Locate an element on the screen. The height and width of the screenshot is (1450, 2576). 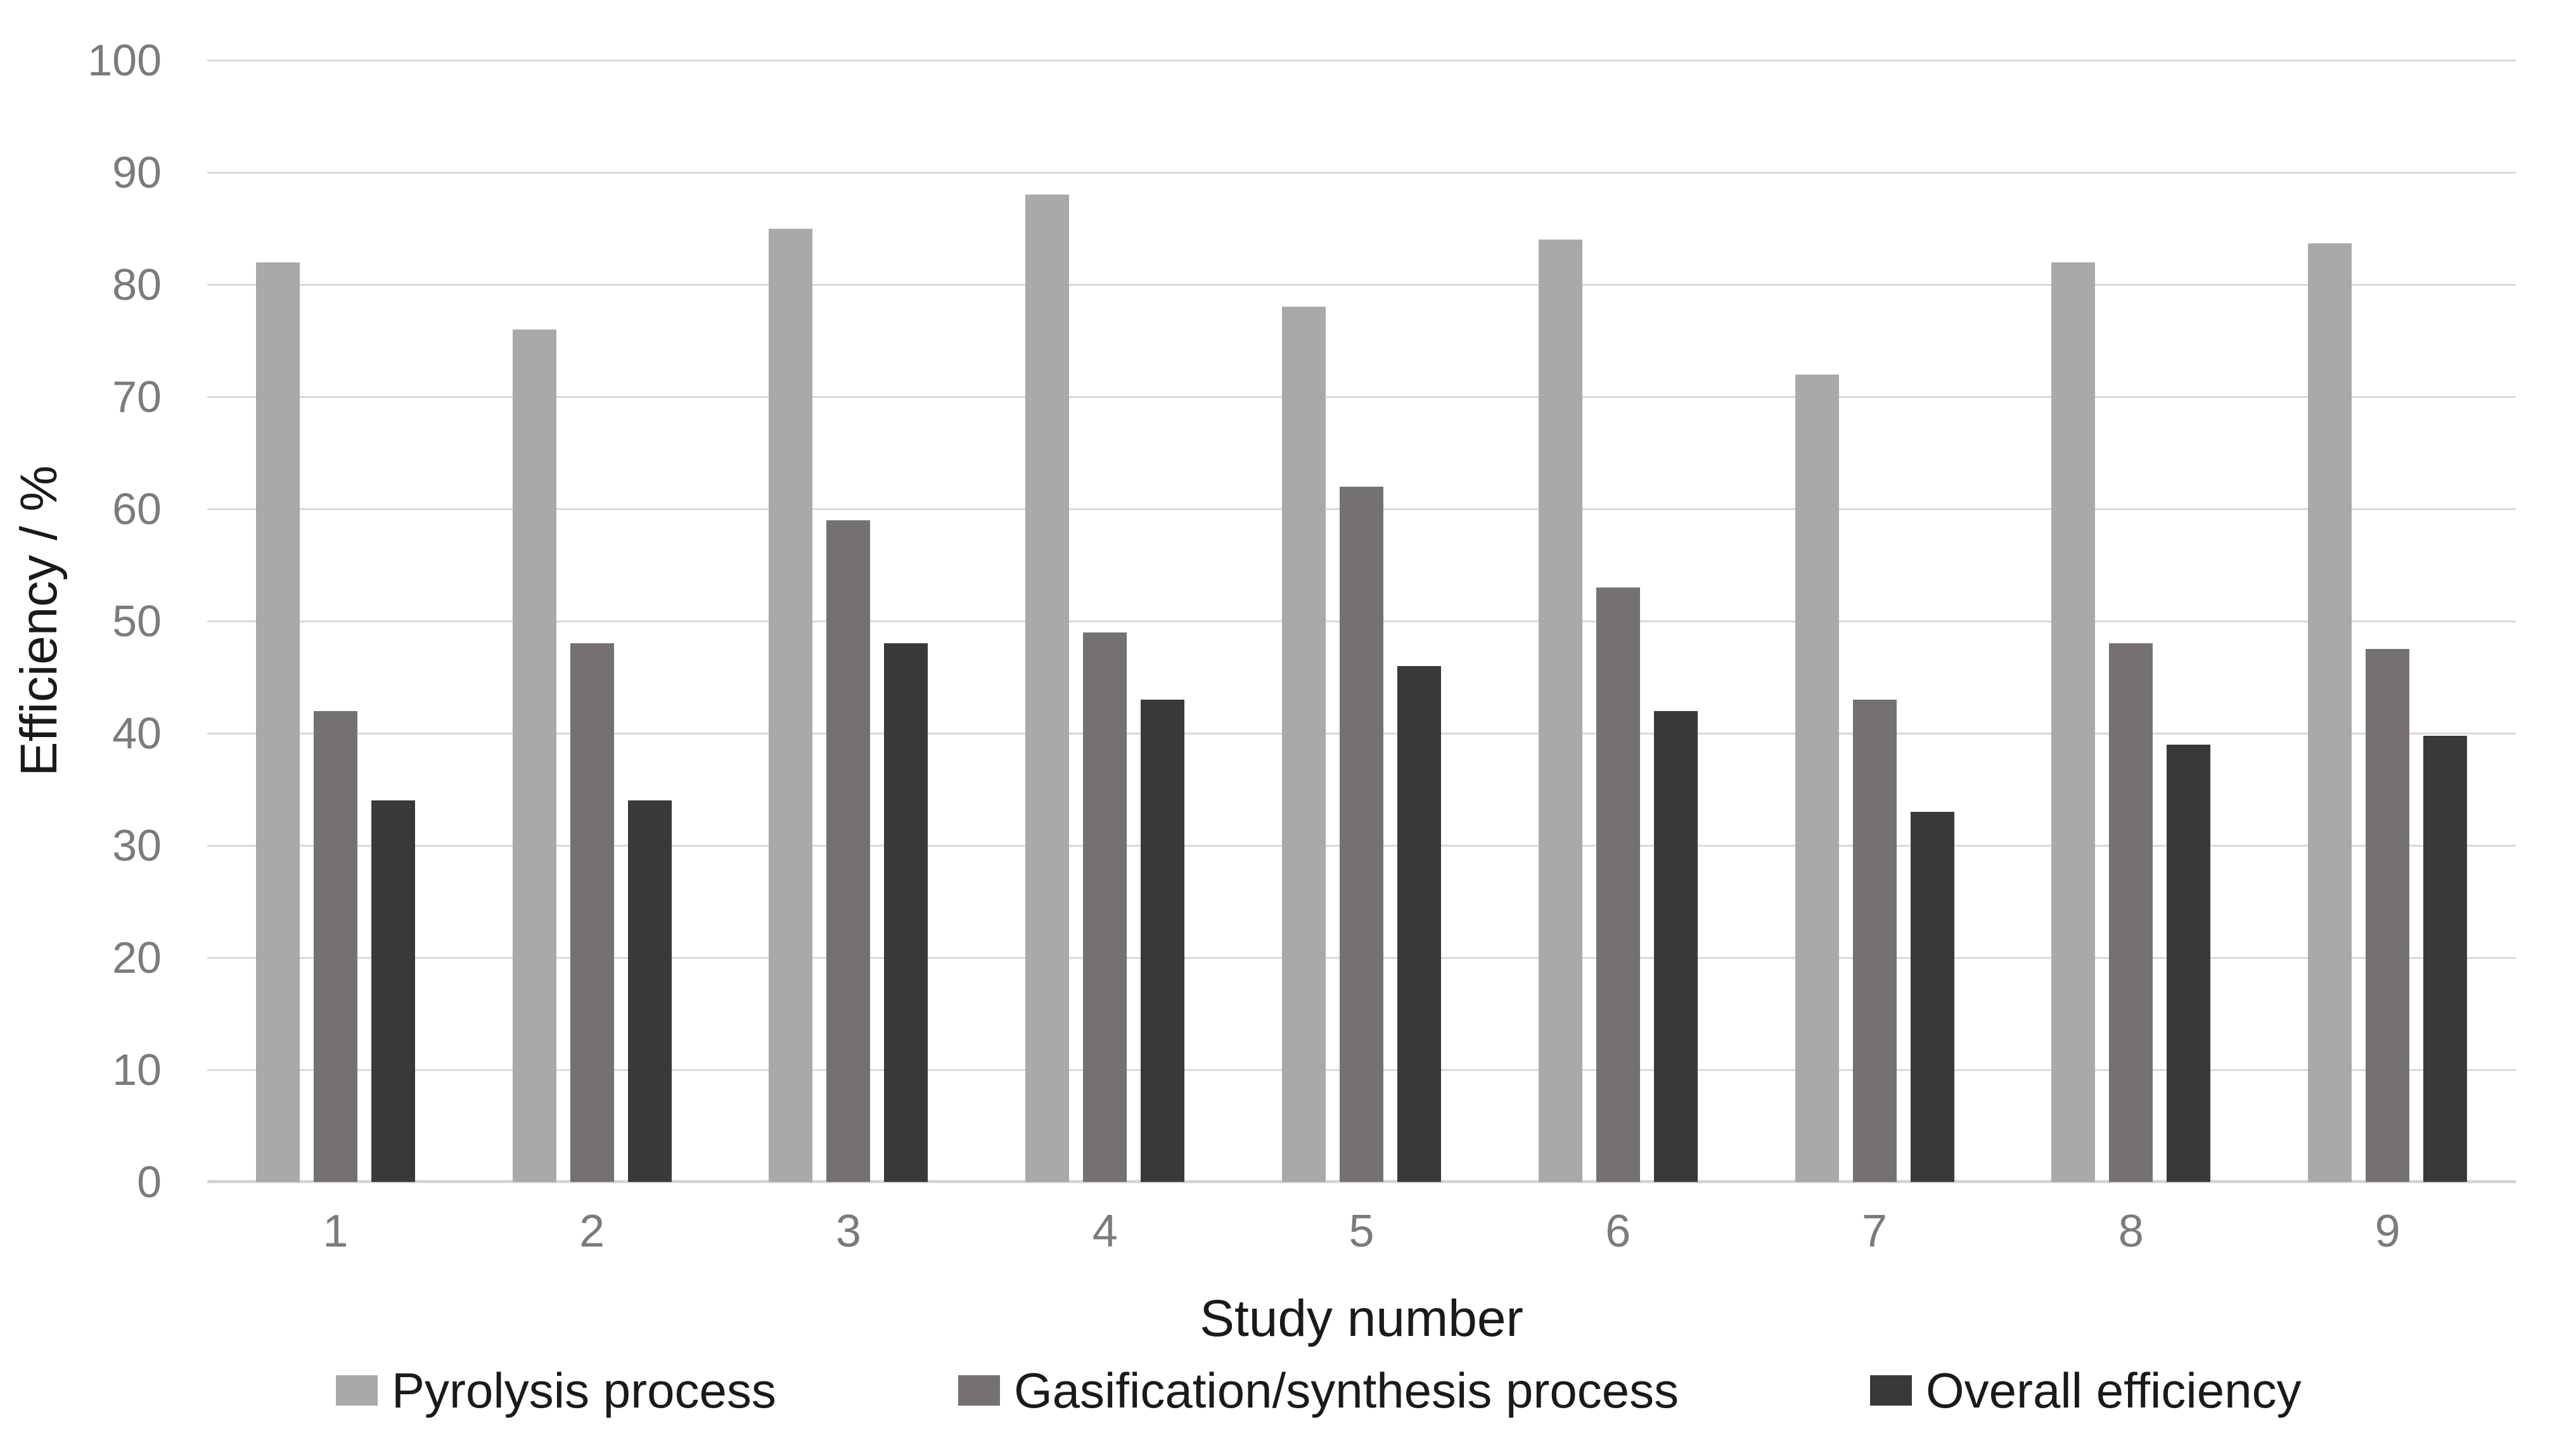
y-axis-title: Efficiency / % is located at coordinates (39, 621).